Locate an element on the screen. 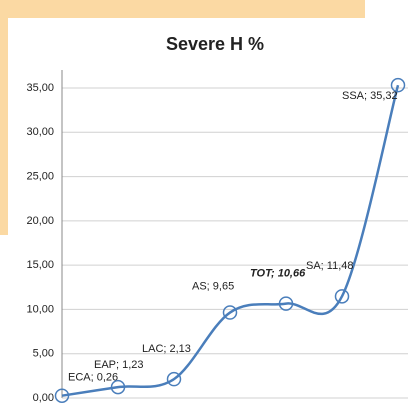  y-tick-label: 25,00 is located at coordinates (40, 176).